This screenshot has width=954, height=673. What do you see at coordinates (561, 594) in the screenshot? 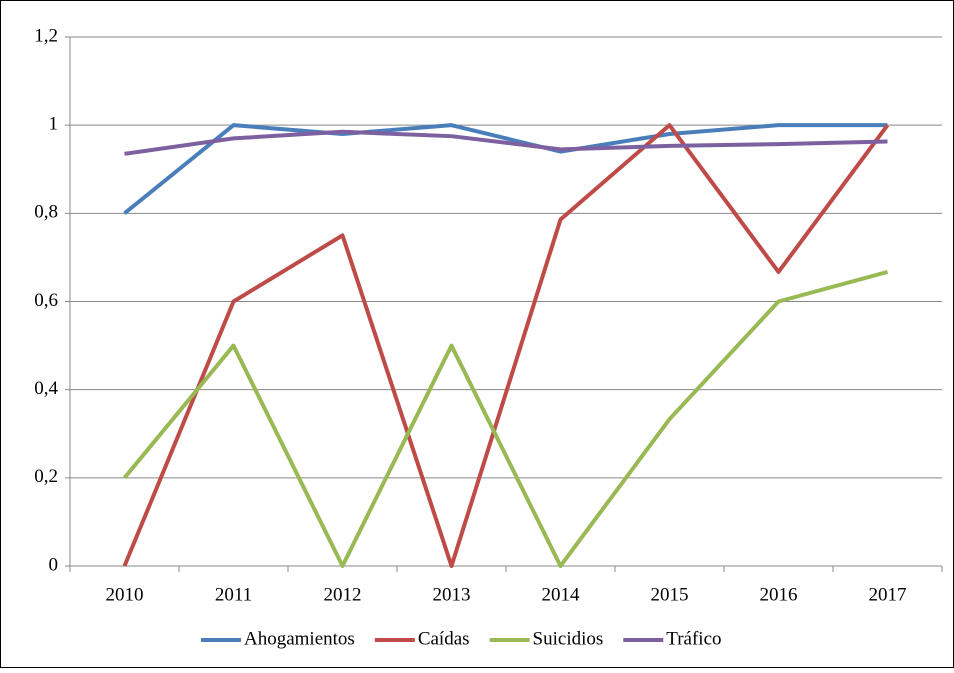
I see `x-tick-label: 2014` at bounding box center [561, 594].